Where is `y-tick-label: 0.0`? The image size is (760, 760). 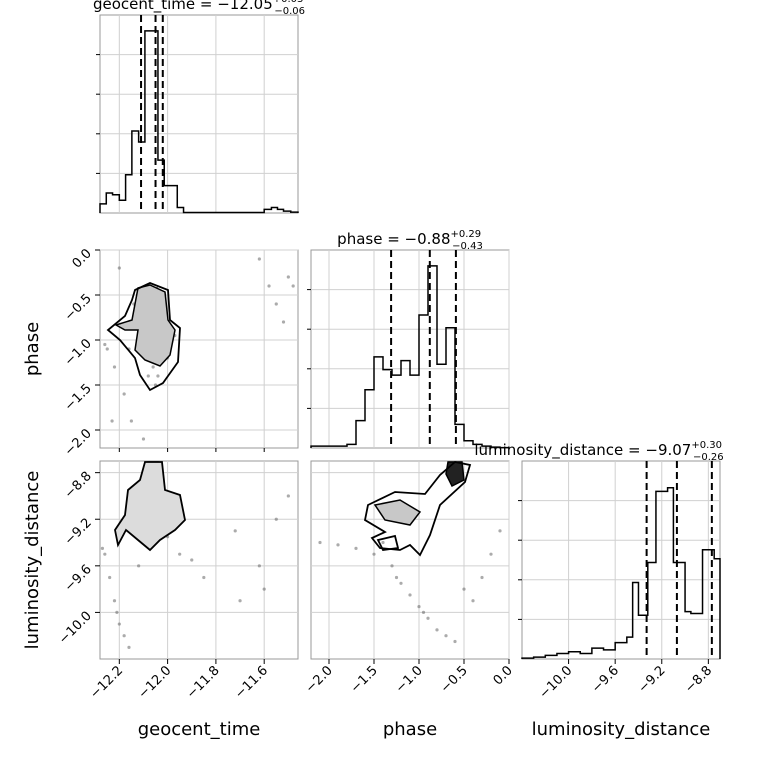 y-tick-label: 0.0 is located at coordinates (82, 258).